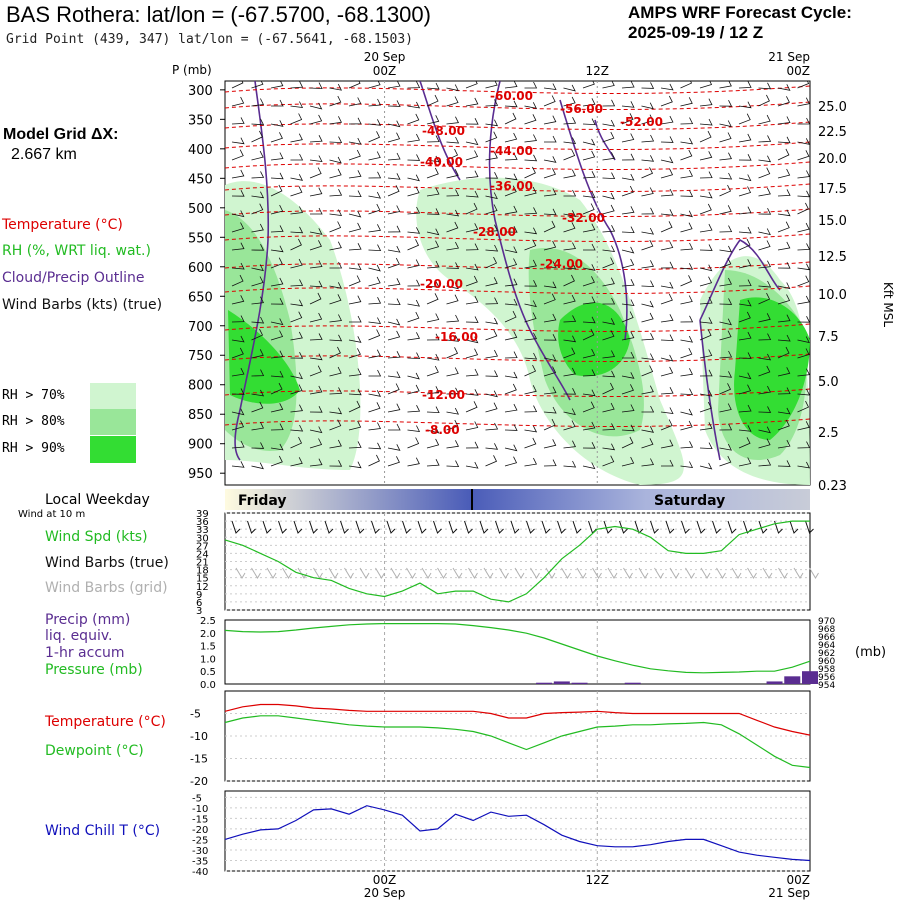 The width and height of the screenshot is (900, 900). Describe the element at coordinates (200, 356) in the screenshot. I see `pressure-tick-label: 750` at that location.